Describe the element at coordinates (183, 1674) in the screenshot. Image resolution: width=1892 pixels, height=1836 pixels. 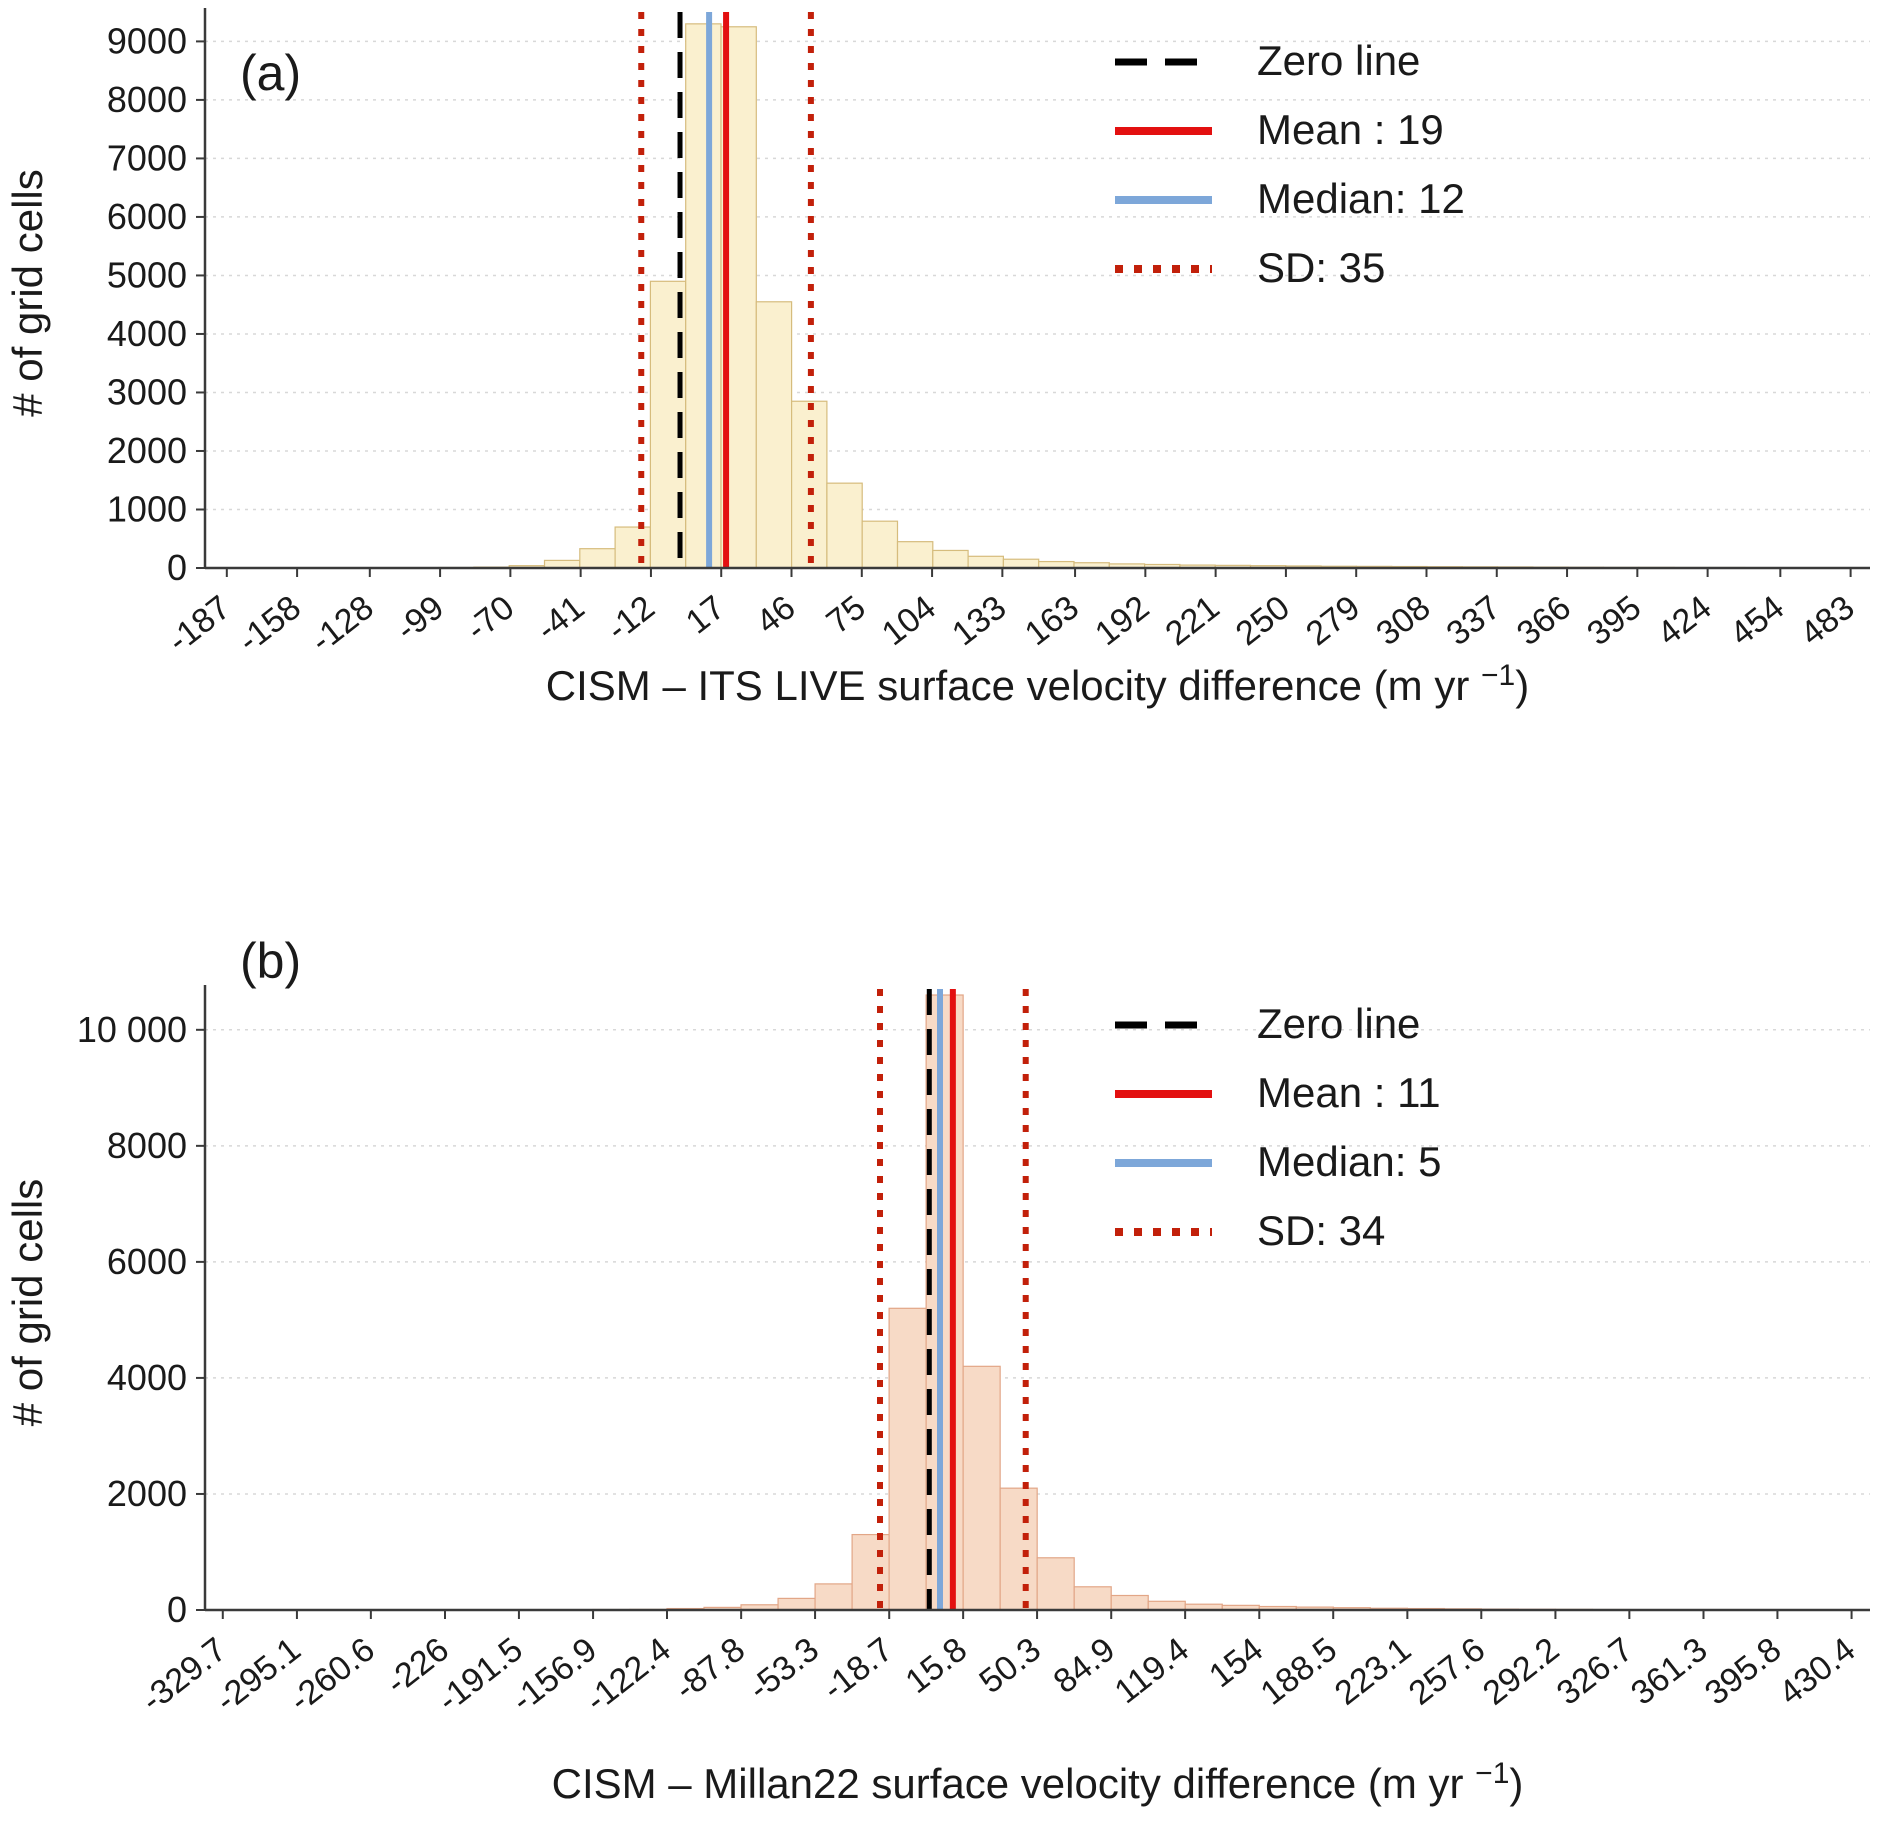
I see `x-tick-label: -329.7` at that location.